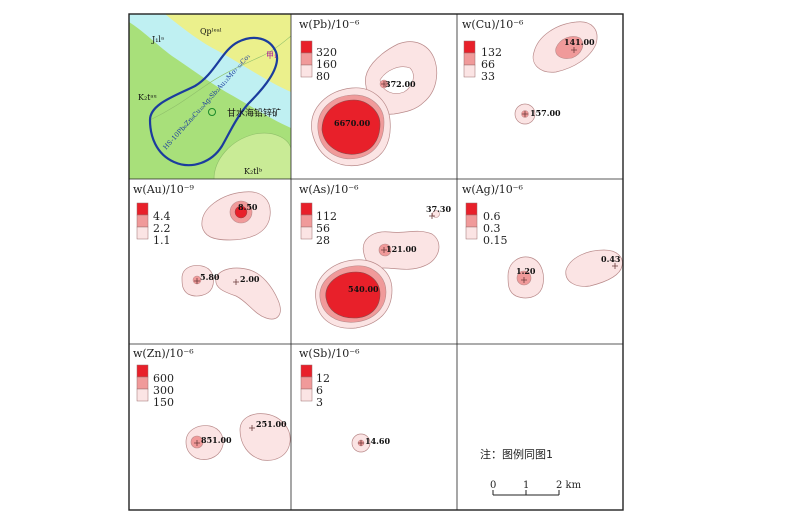 Image resolution: width=800 pixels, height=522 pixels. Describe the element at coordinates (545, 113) in the screenshot. I see `peak-label-cu-2: 157.00` at that location.